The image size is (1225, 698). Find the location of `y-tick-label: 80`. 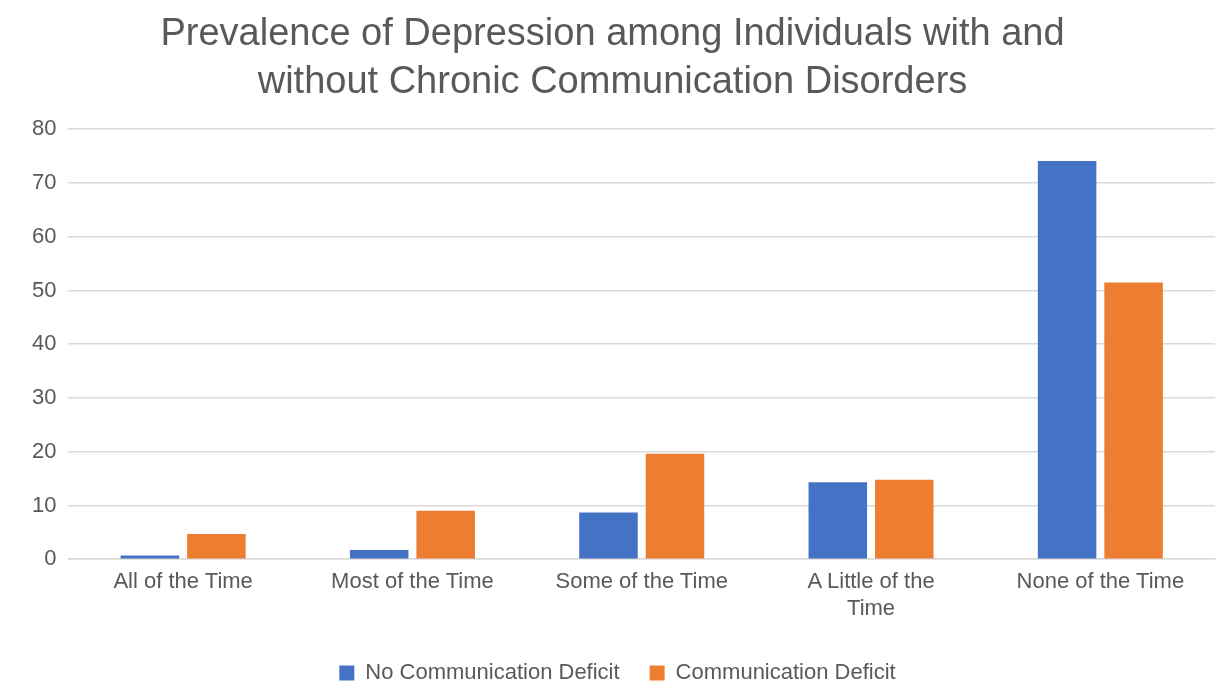

y-tick-label: 80 is located at coordinates (44, 128).